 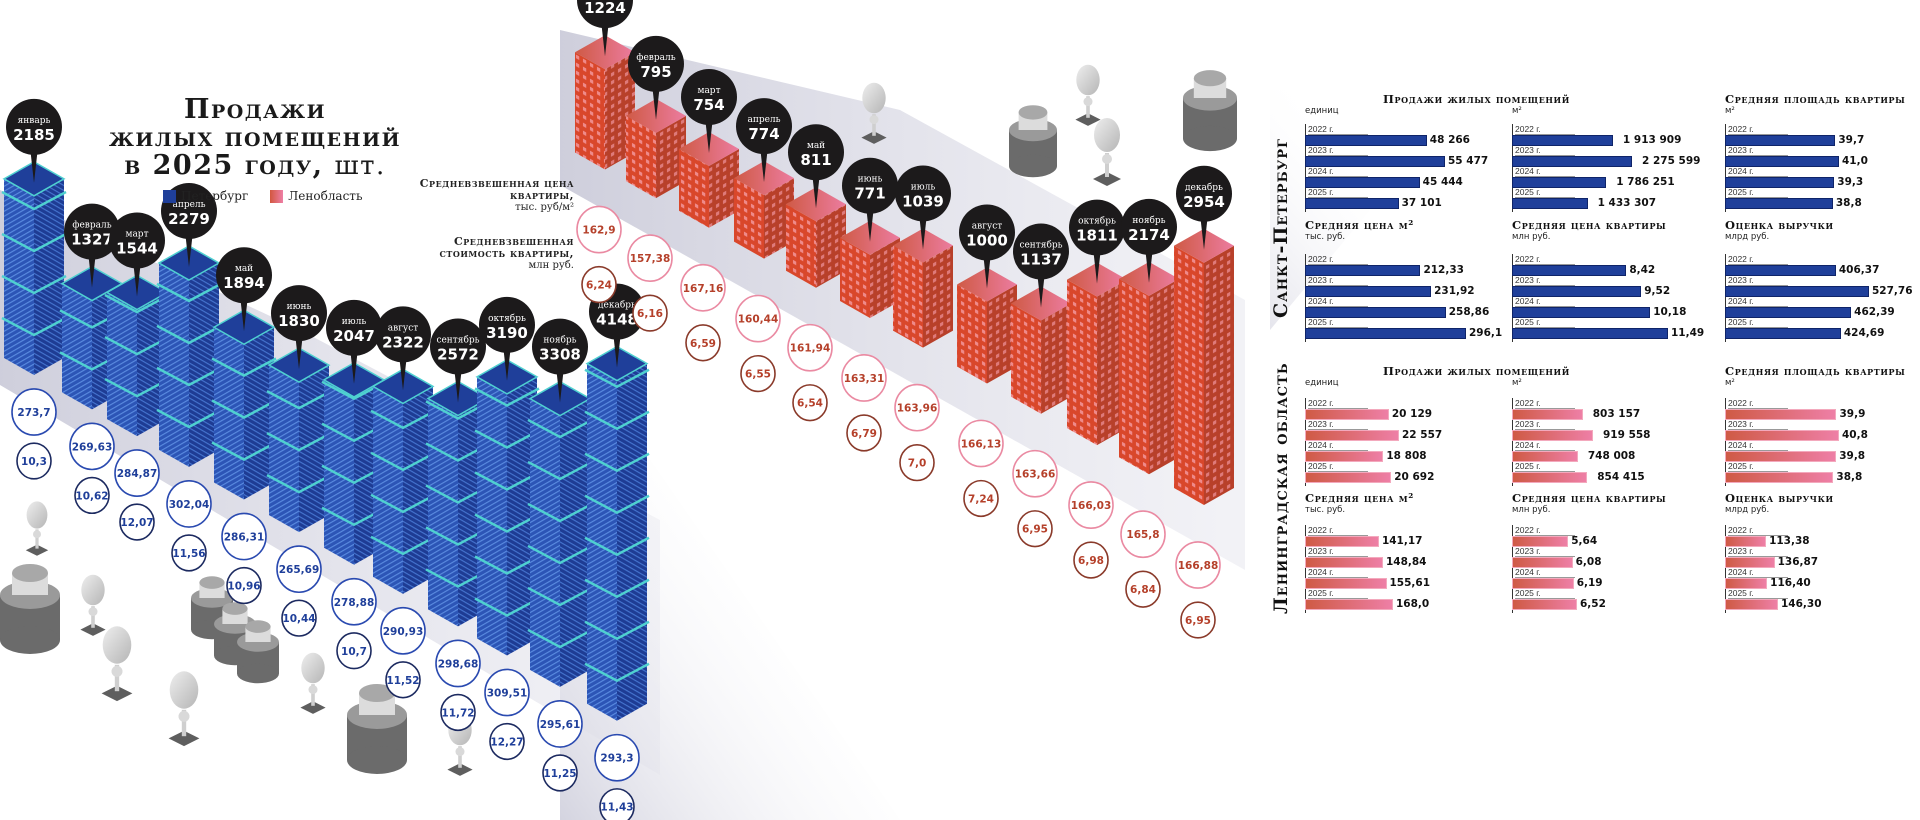 I want to click on legend-item-lo: Ленобласть, so click(x=316, y=196).